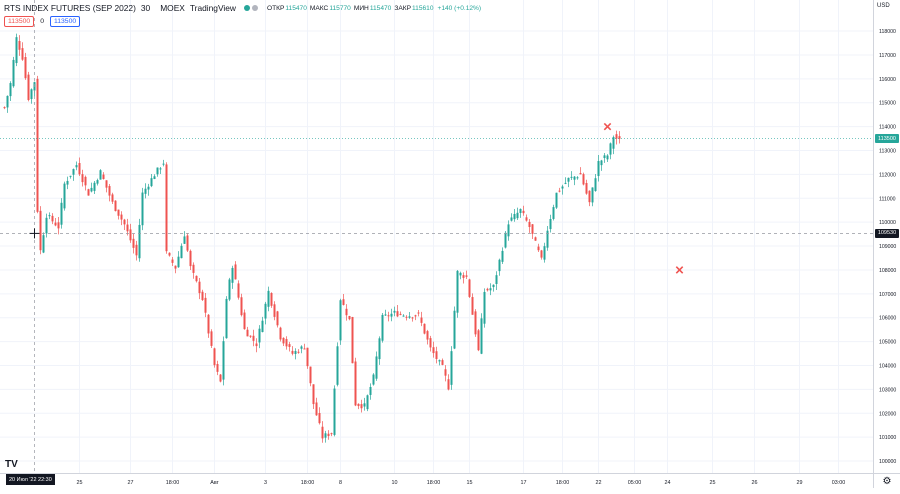  Describe the element at coordinates (839, 483) in the screenshot. I see `time-tick-label: 03:00` at that location.